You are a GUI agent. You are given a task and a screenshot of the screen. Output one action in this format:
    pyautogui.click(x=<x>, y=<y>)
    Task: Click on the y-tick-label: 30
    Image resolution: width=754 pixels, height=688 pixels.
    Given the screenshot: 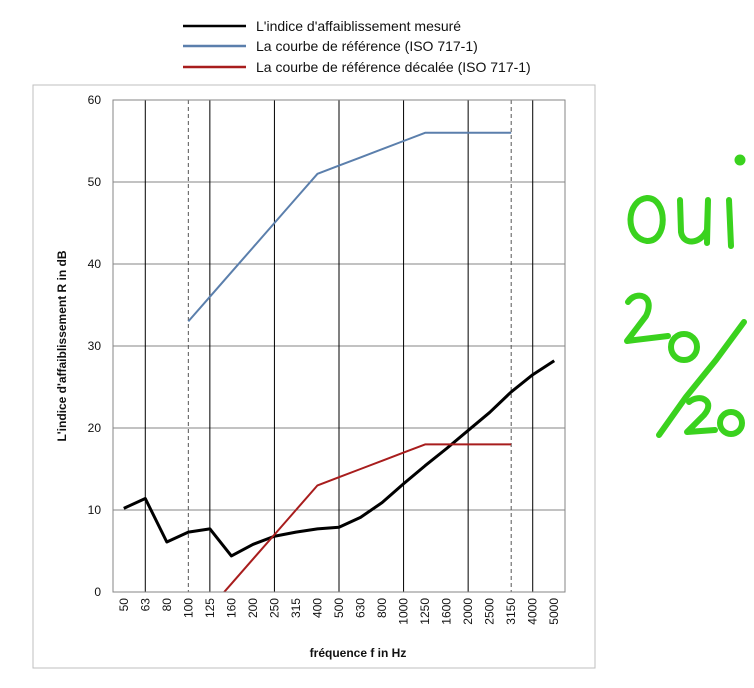 What is the action you would take?
    pyautogui.click(x=95, y=346)
    